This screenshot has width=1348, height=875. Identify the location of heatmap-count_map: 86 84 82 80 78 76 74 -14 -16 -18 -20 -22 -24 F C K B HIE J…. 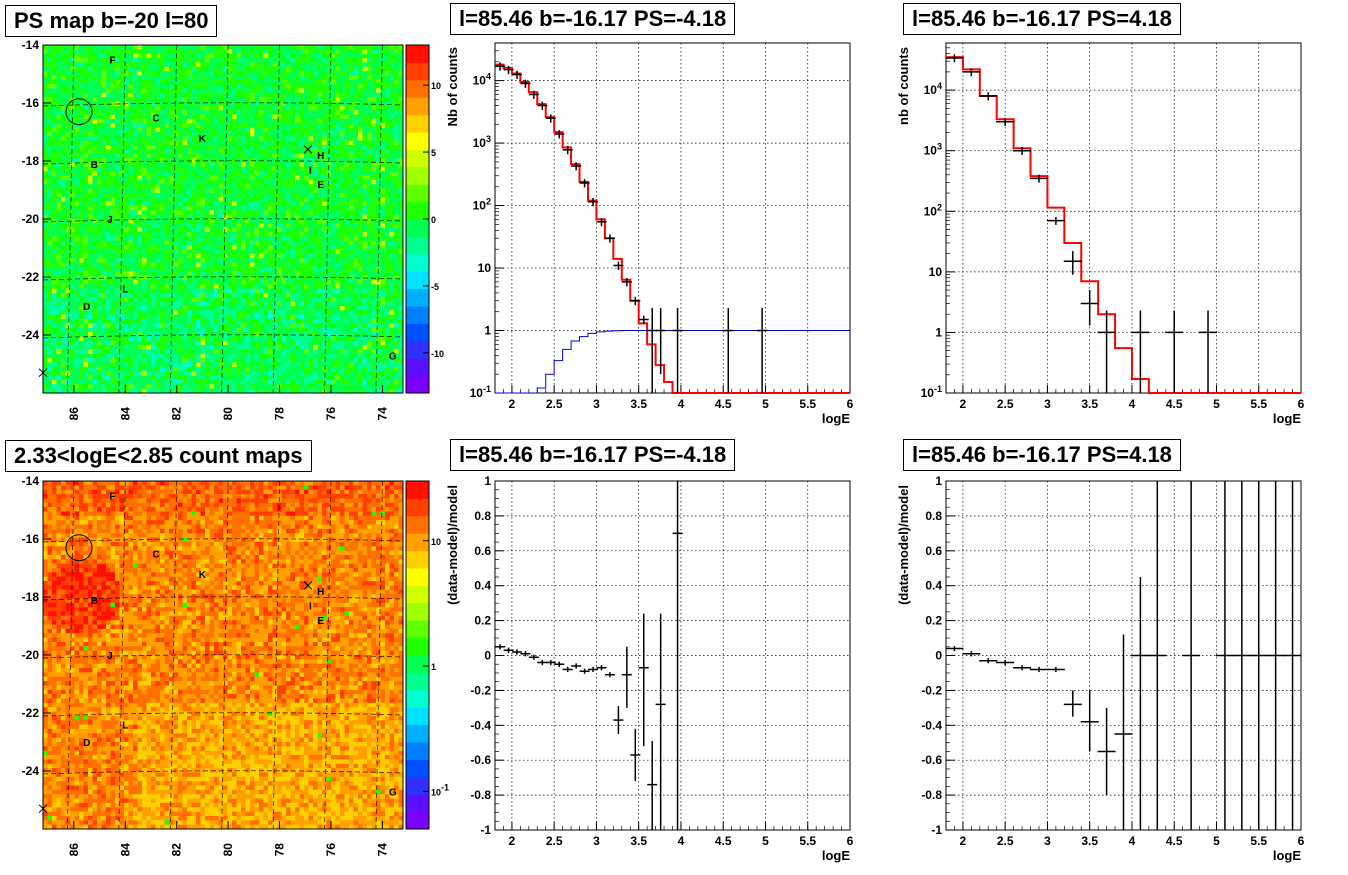
(235, 665).